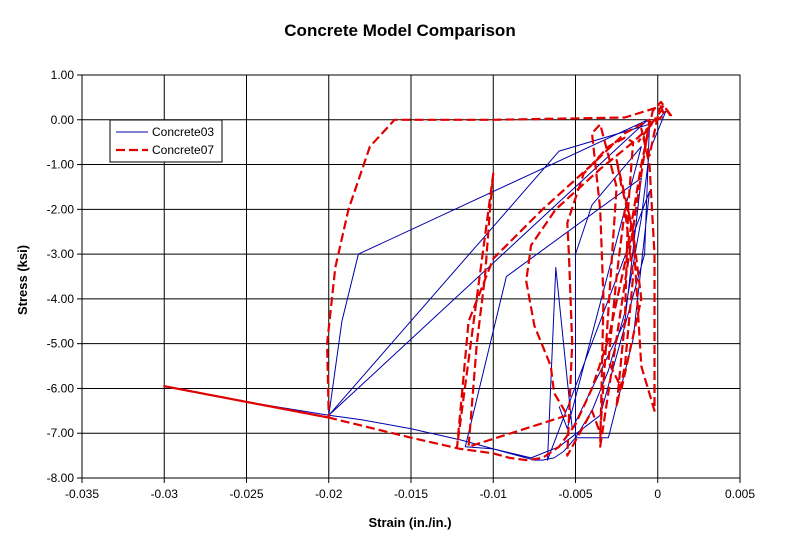  Describe the element at coordinates (61, 478) in the screenshot. I see `y-tick-label: -8.00` at that location.